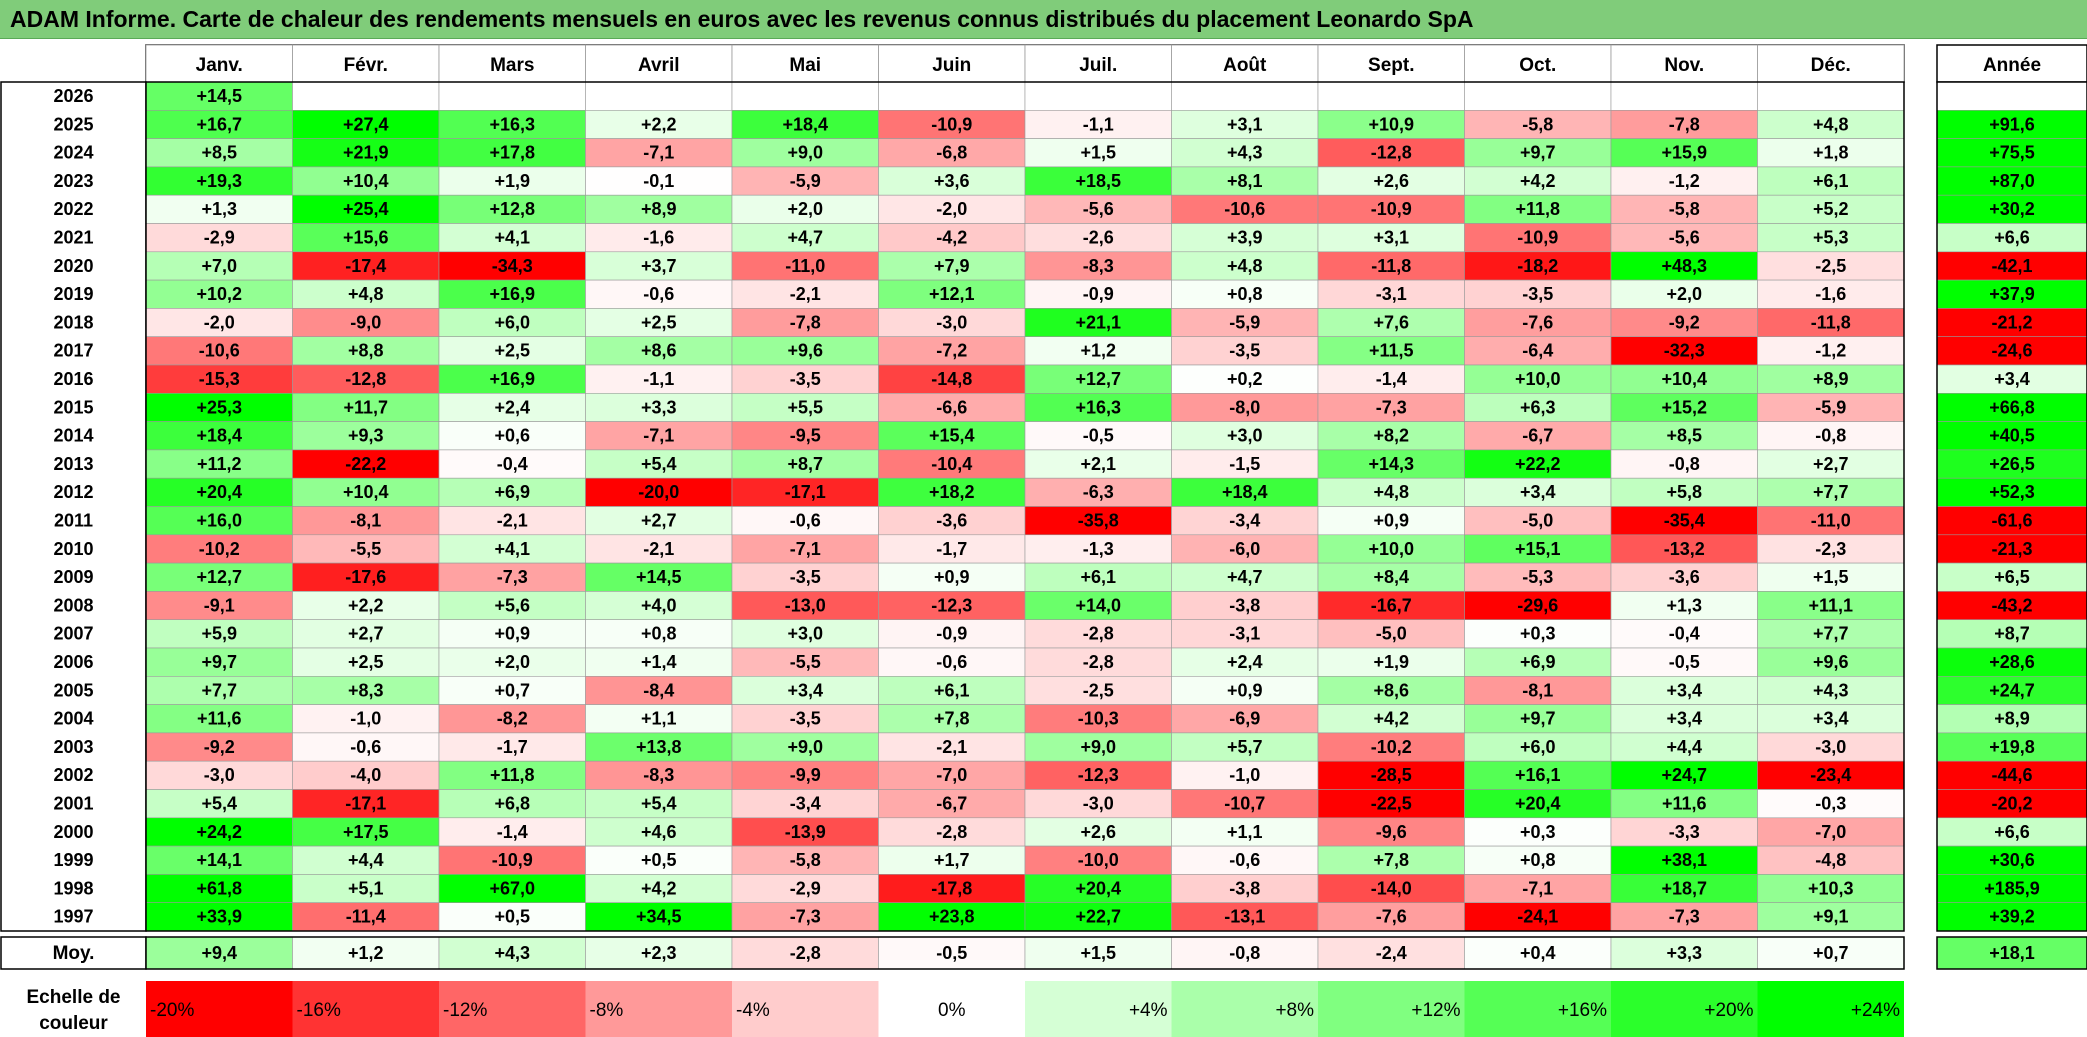 The width and height of the screenshot is (2087, 1037). I want to click on scale-label-line2: couleur, so click(73, 1023).